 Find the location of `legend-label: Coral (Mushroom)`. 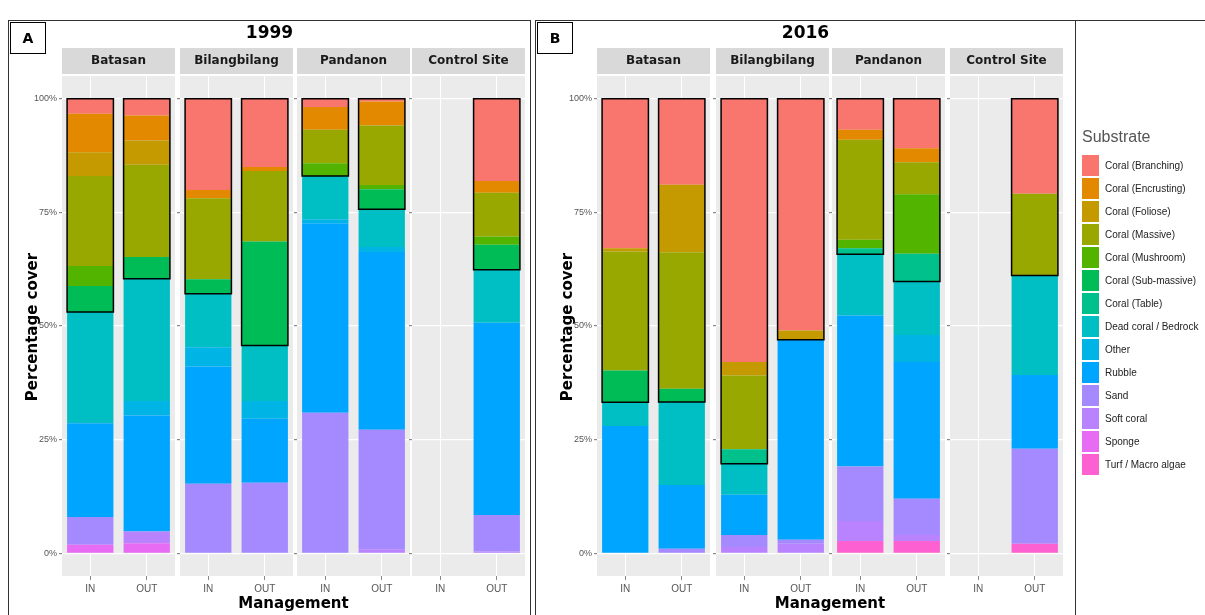

legend-label: Coral (Mushroom) is located at coordinates (1145, 257).